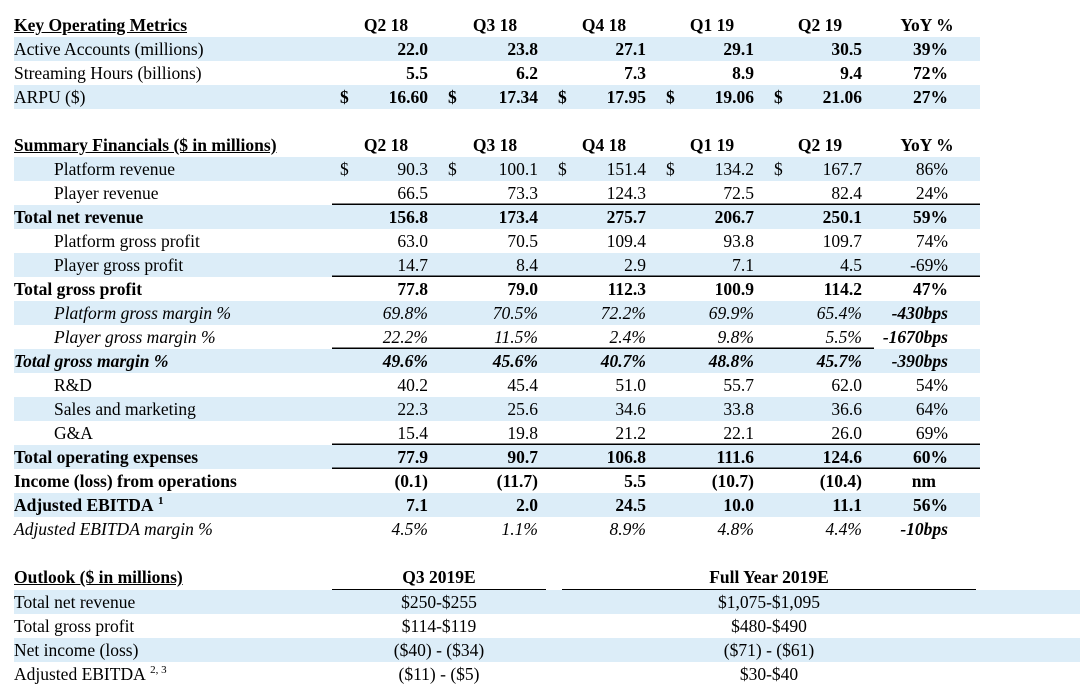 Image resolution: width=1080 pixels, height=686 pixels. I want to click on yoy-value: 86%, so click(927, 169).